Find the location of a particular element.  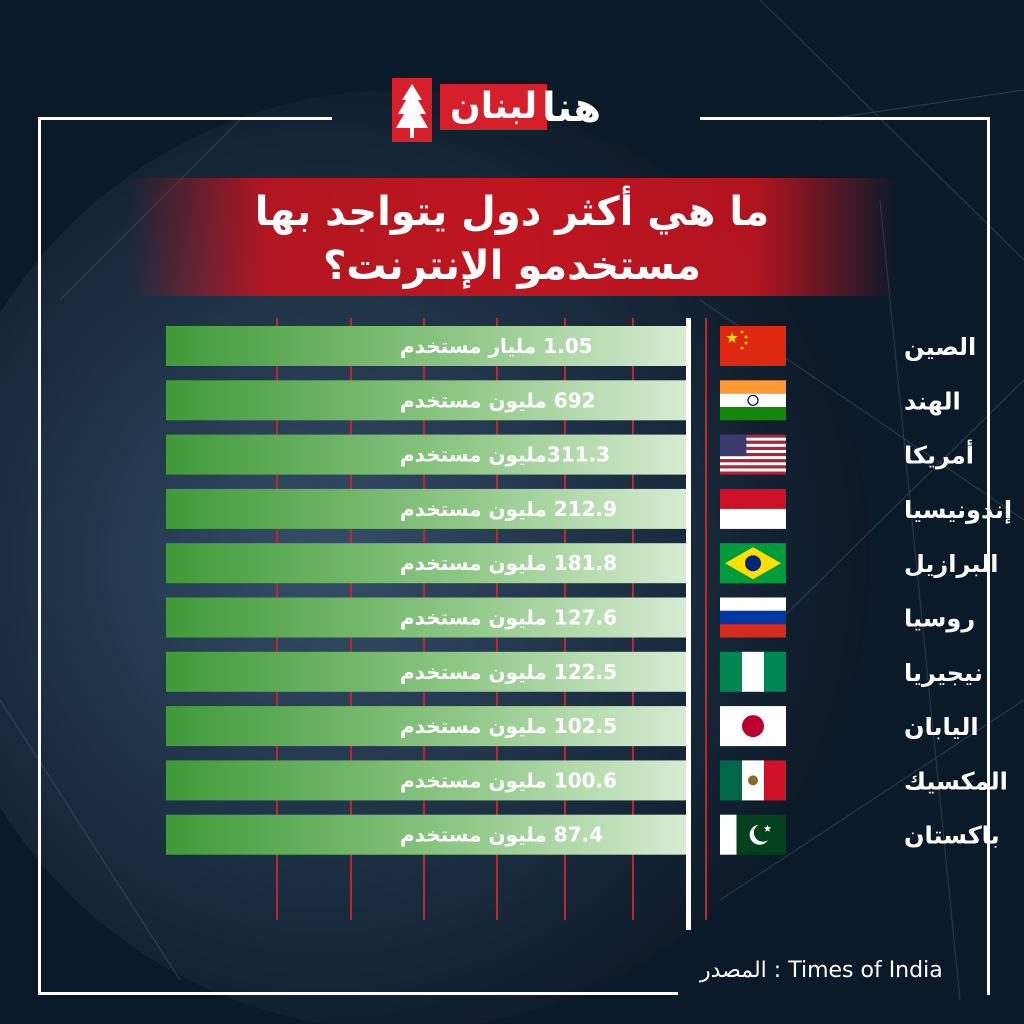

bar-value-label-4: 212.9 مليون مستخدم is located at coordinates (508, 509).